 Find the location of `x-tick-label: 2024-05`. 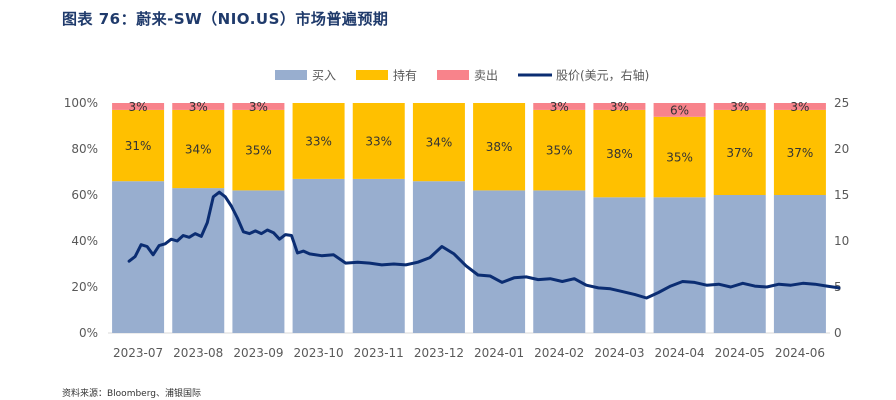

x-tick-label: 2024-05 is located at coordinates (740, 353).